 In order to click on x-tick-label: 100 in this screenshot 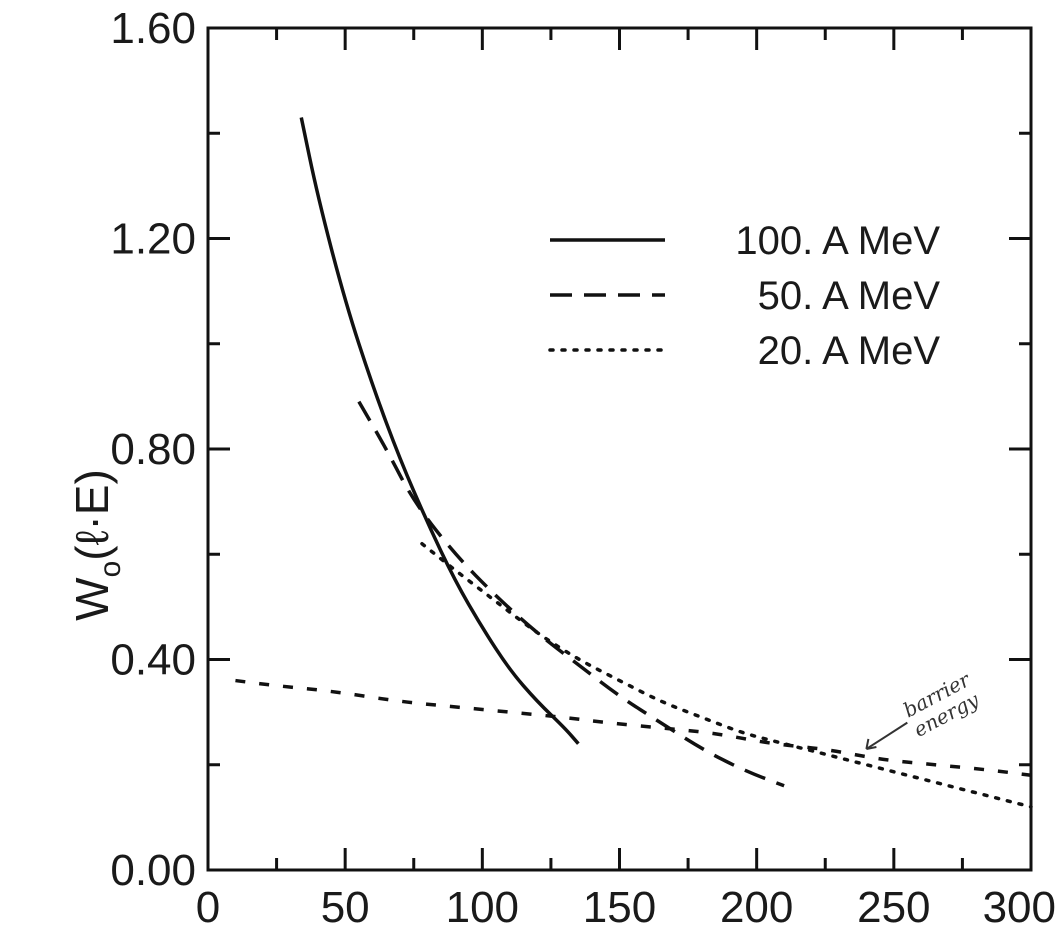, I will do `click(482, 905)`.